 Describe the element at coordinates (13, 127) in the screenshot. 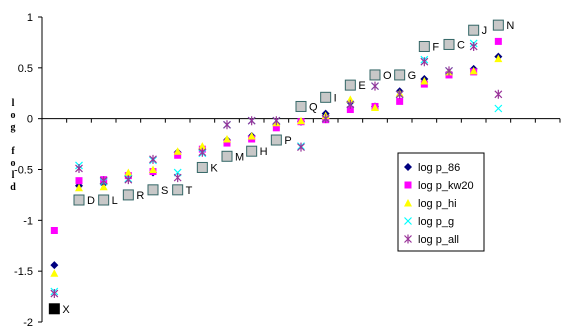

I see `y-axis-label-char: g` at that location.